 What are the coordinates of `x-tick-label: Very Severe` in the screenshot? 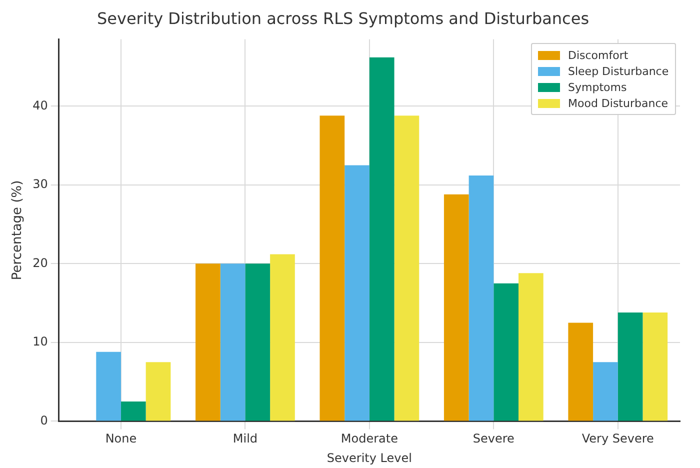 It's located at (618, 439).